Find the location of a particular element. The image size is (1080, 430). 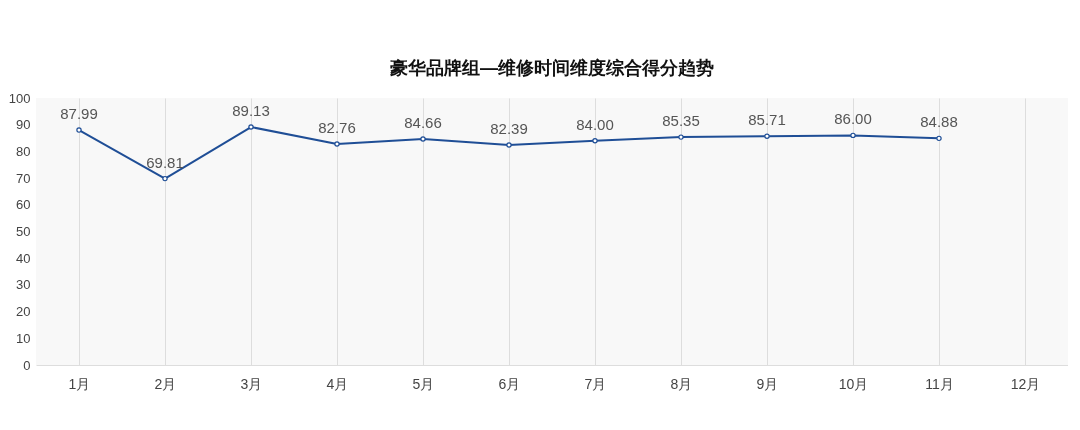

y-tick-label: 0 is located at coordinates (27, 365).